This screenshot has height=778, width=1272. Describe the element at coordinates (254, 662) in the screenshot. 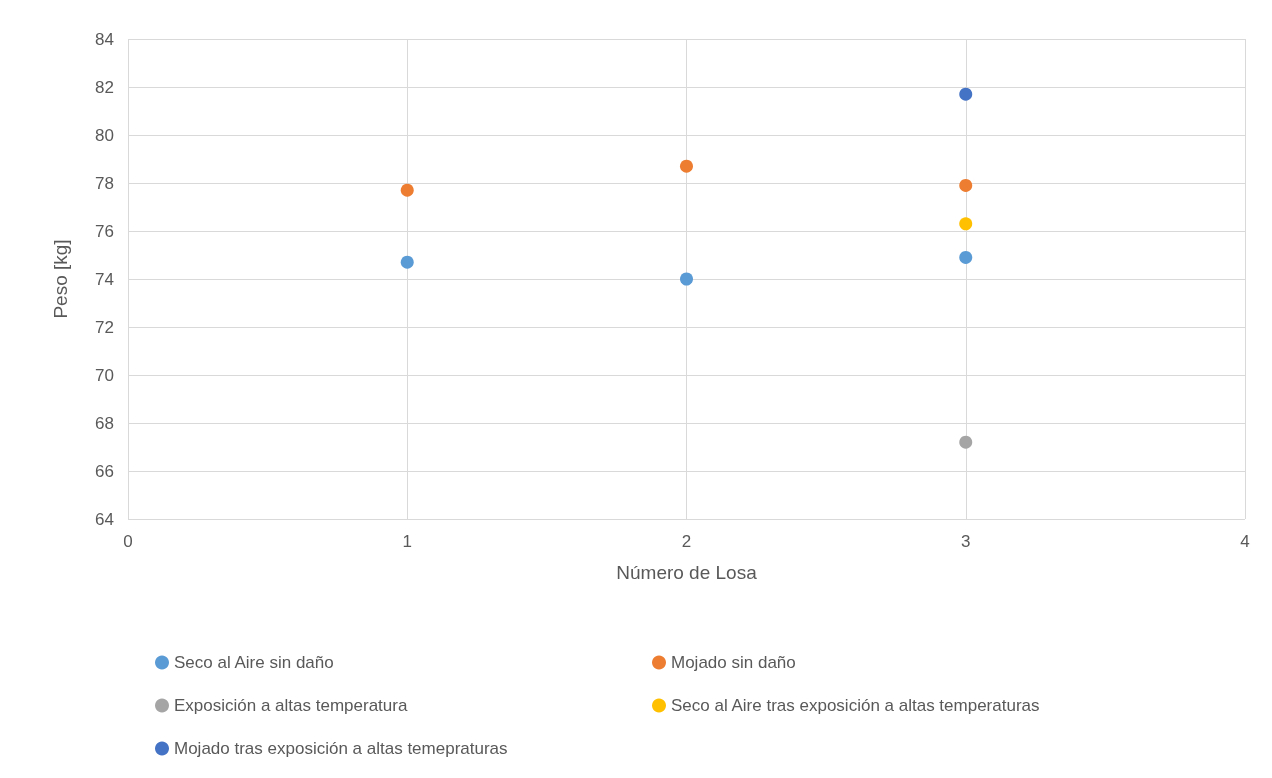

I see `legend-label: Seco al Aire sin daño` at that location.